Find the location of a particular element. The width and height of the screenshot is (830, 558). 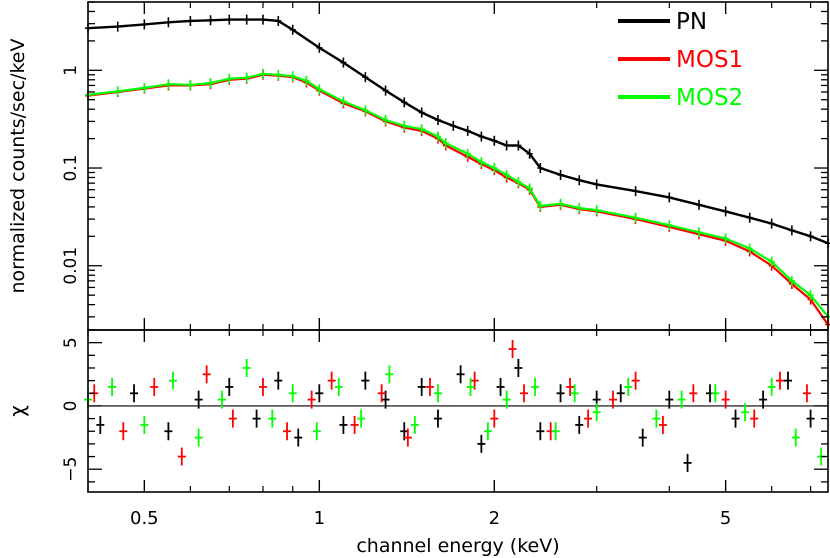

legend-entry-pn: PN is located at coordinates (662, 22).